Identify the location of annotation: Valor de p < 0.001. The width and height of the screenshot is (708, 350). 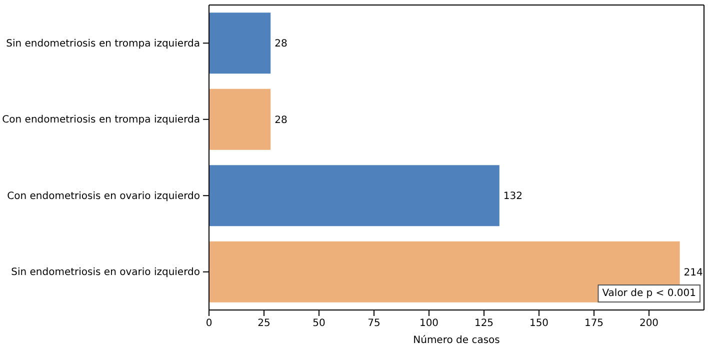
(649, 293).